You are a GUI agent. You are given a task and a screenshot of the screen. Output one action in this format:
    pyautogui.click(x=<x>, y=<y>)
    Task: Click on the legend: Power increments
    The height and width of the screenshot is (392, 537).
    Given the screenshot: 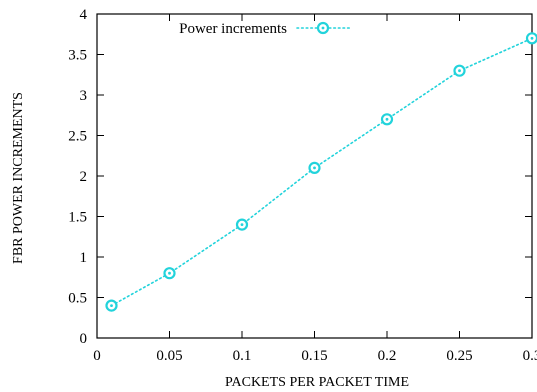 What is the action you would take?
    pyautogui.click(x=265, y=29)
    